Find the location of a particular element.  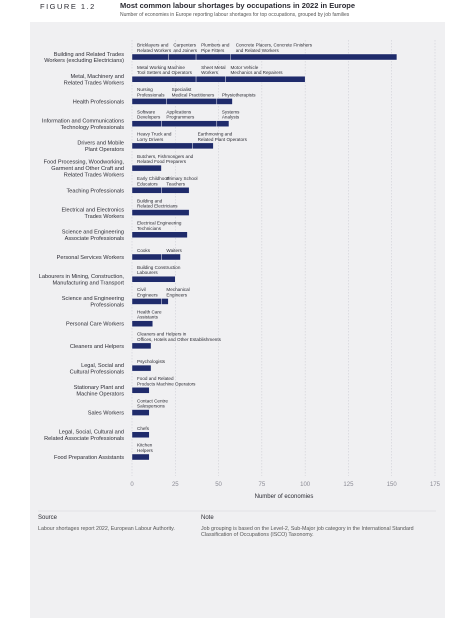

x-axis-label: Number of economies is located at coordinates (284, 497).